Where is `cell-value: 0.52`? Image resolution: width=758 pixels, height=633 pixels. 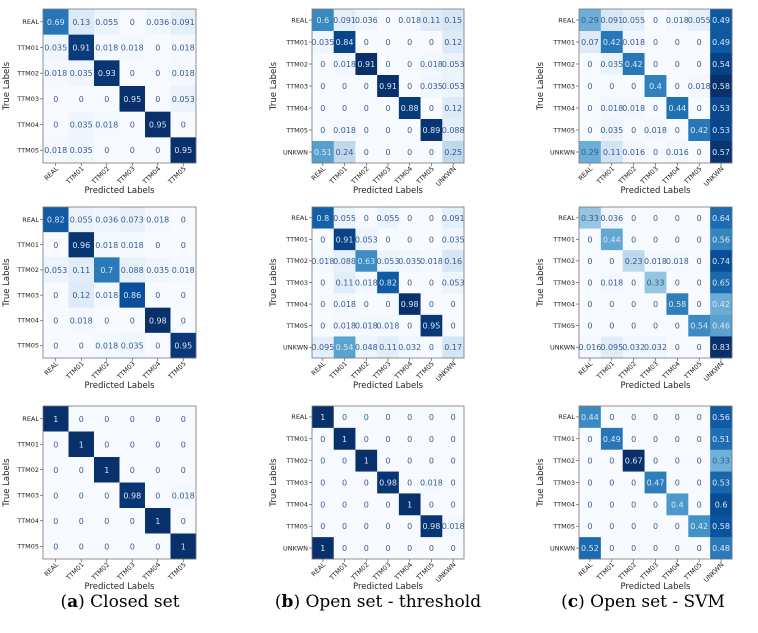
cell-value: 0.52 is located at coordinates (590, 548).